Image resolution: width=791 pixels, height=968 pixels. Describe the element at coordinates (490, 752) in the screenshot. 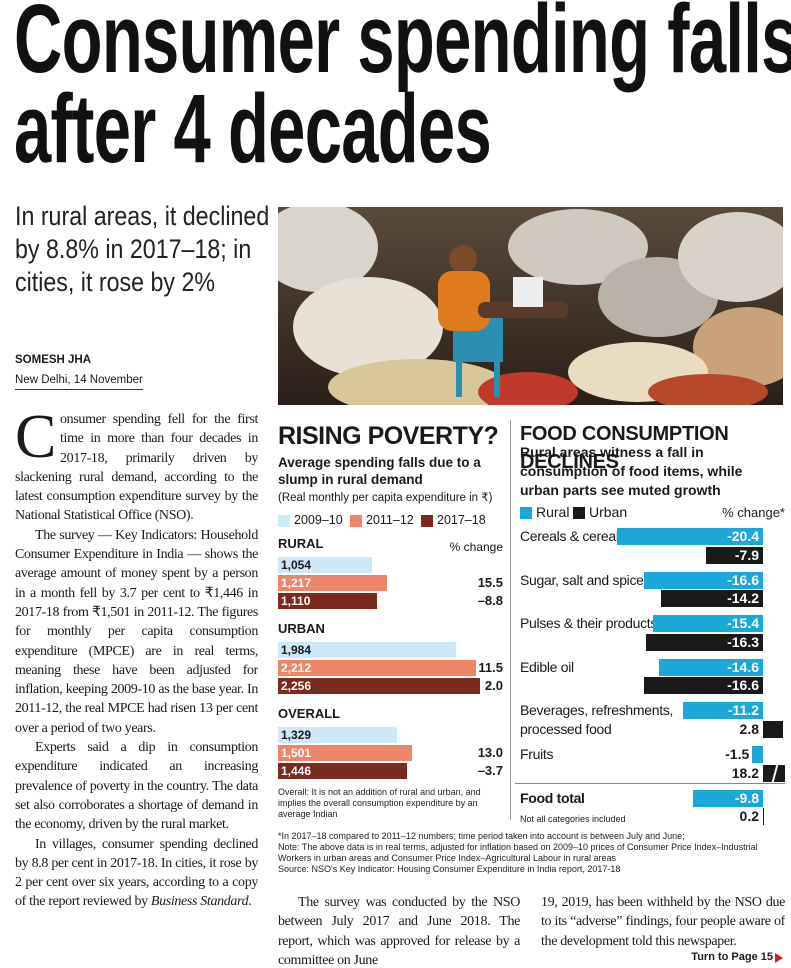

I see `change-label: 13.0` at that location.